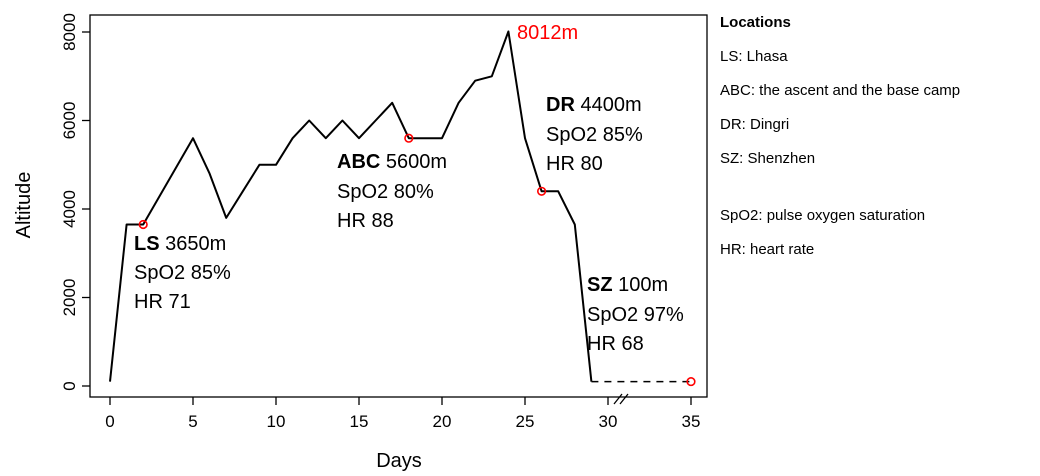 This screenshot has height=476, width=1040. Describe the element at coordinates (600, 285) in the screenshot. I see `annotation-sz-code: SZ` at that location.